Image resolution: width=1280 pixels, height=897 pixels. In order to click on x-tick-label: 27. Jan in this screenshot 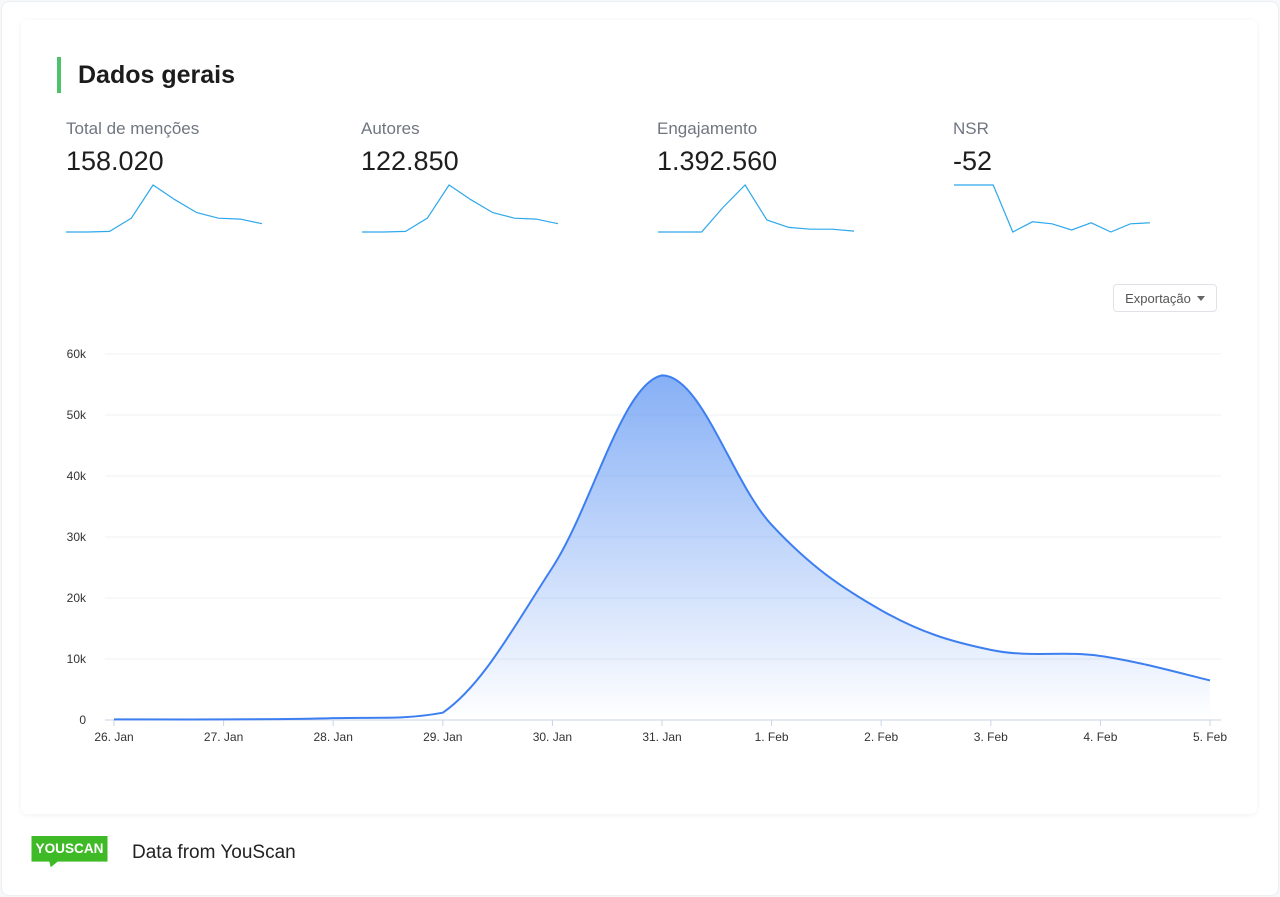, I will do `click(223, 737)`.